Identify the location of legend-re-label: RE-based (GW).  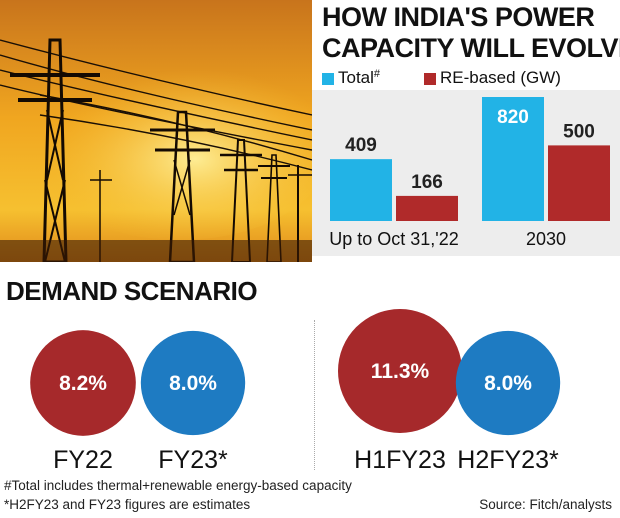
(500, 77).